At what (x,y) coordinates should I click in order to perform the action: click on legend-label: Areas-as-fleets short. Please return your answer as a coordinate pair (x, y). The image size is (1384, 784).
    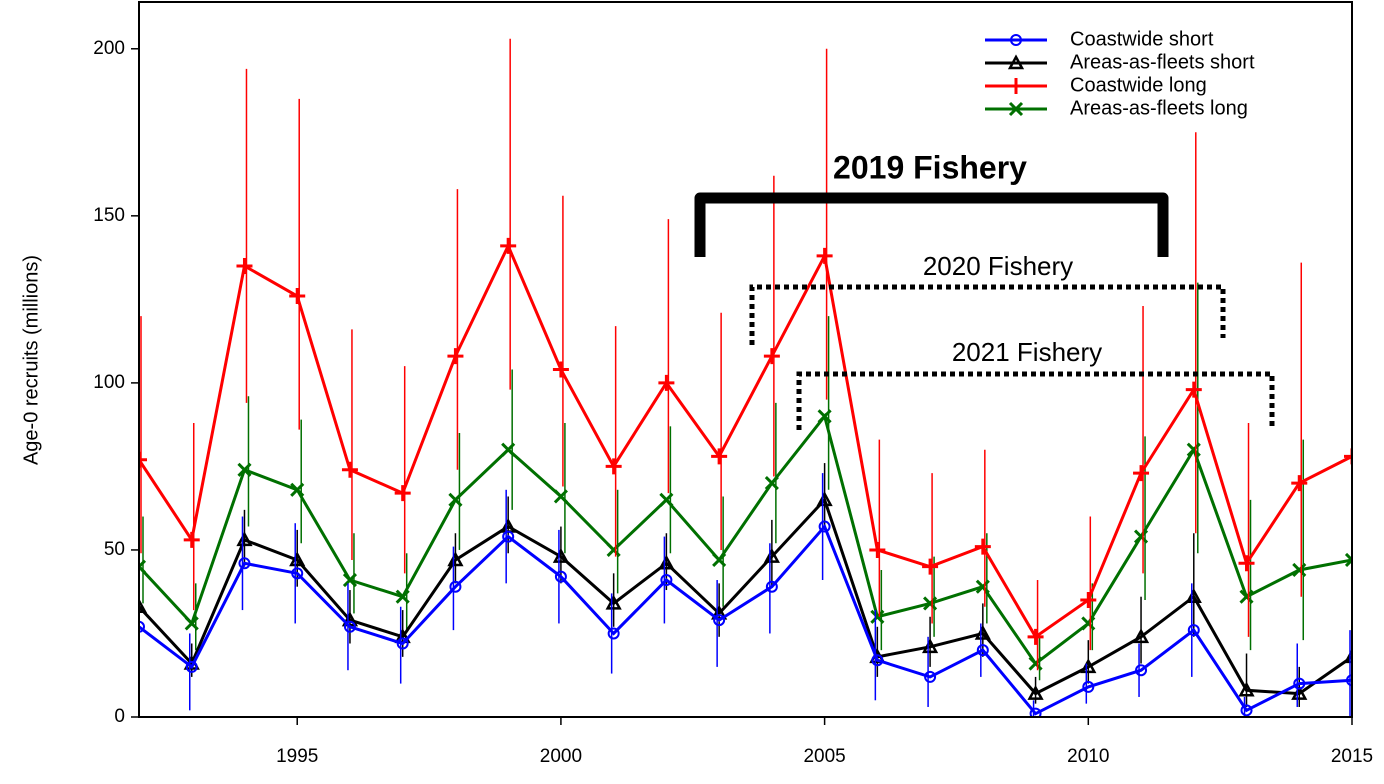
    Looking at the image, I should click on (1162, 62).